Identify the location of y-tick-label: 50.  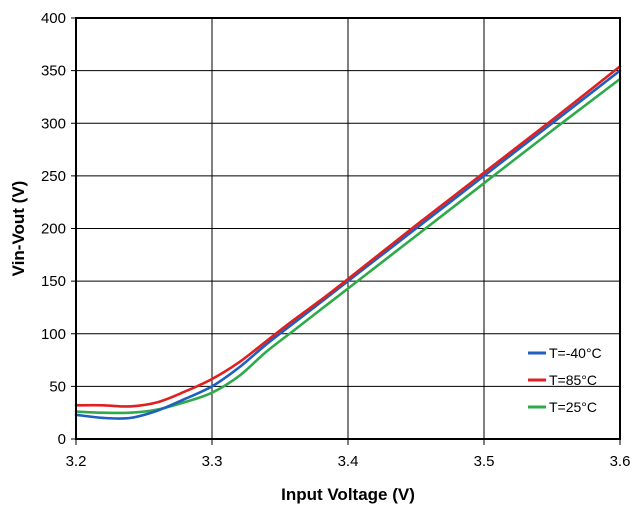
(57, 386).